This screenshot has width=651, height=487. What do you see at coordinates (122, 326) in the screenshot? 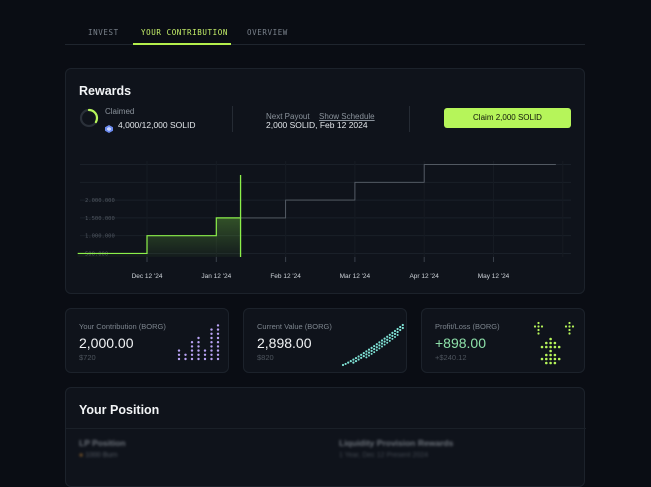
I see `stat-label: Your Contribution (BORG)` at bounding box center [122, 326].